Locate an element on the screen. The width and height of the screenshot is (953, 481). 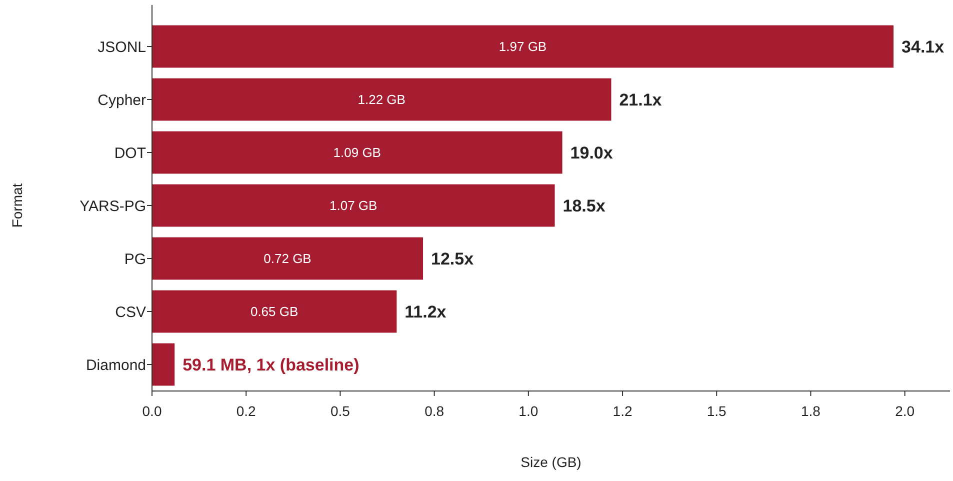
y-tick-label: DOT is located at coordinates (130, 153).